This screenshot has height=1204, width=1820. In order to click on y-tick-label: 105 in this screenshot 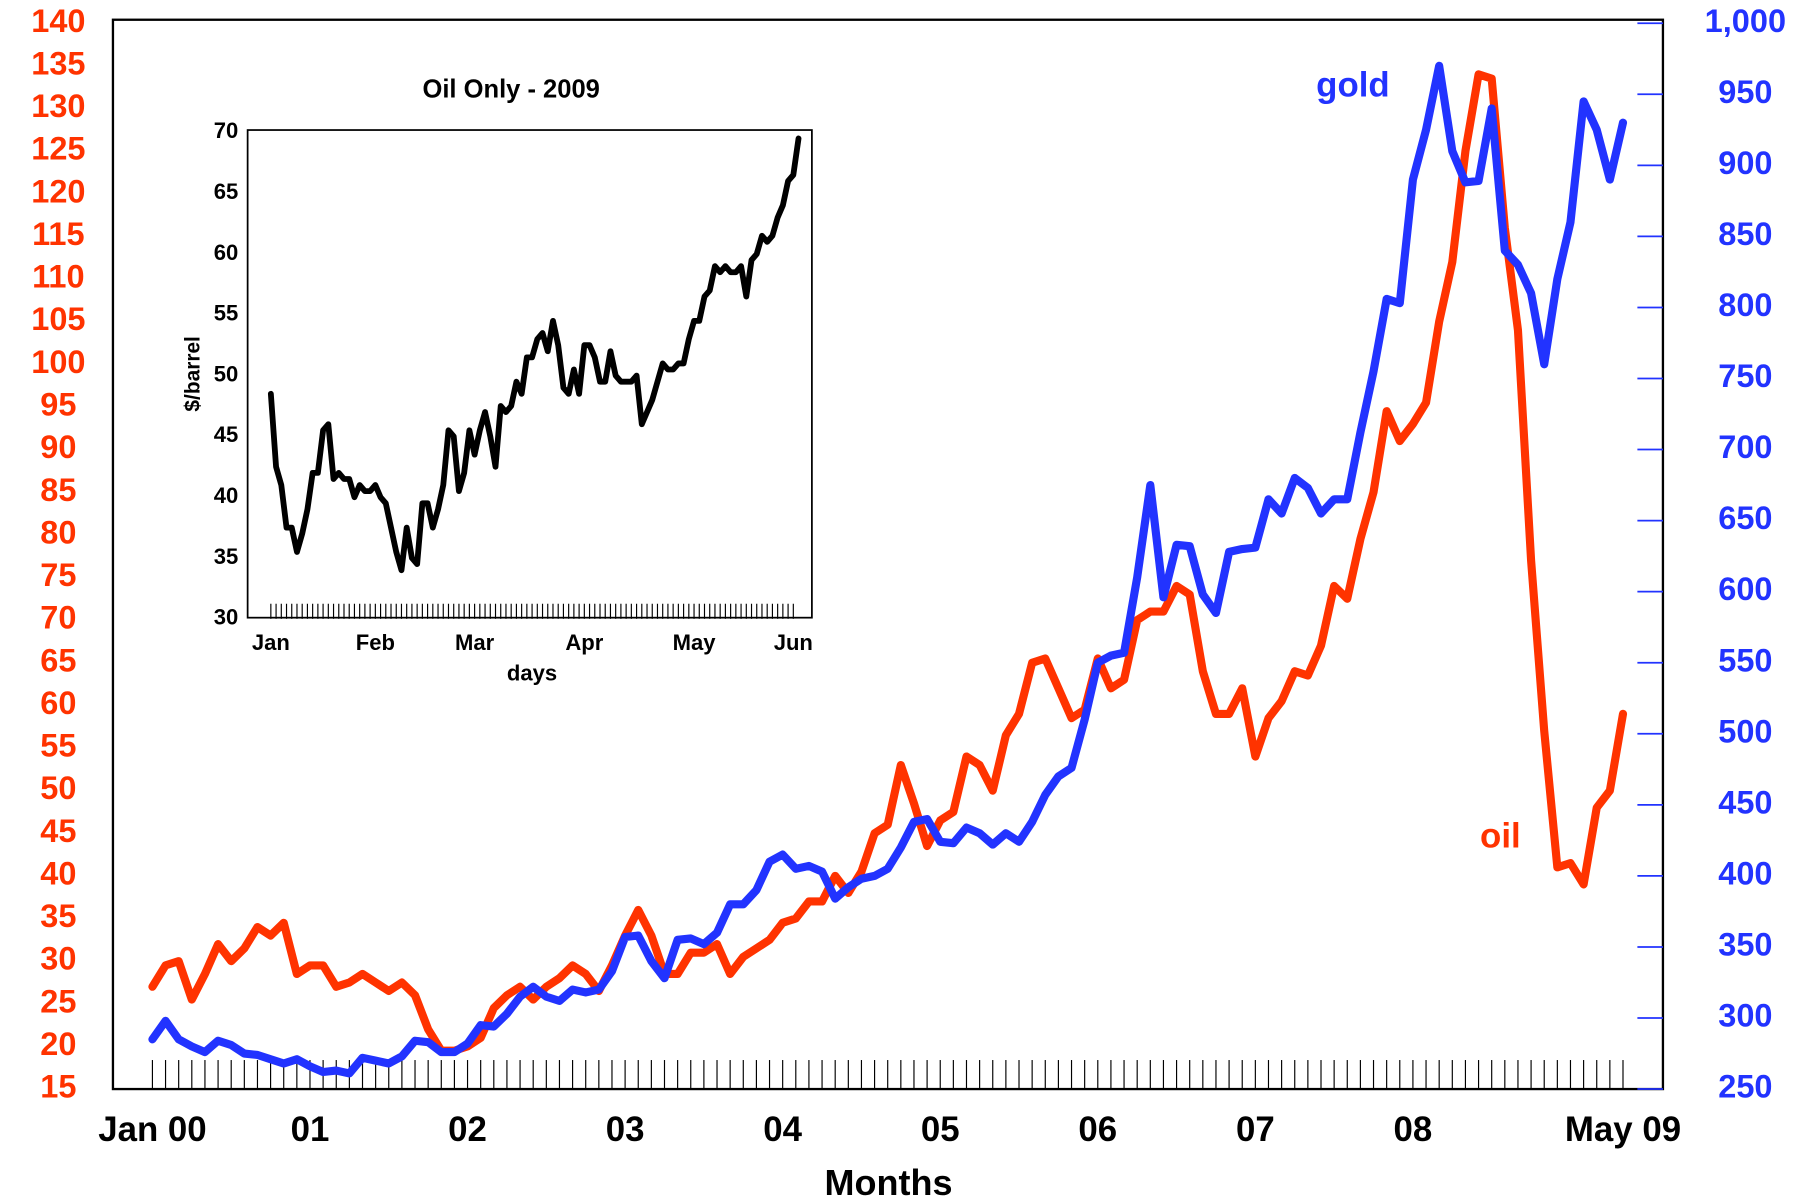, I will do `click(58, 319)`.